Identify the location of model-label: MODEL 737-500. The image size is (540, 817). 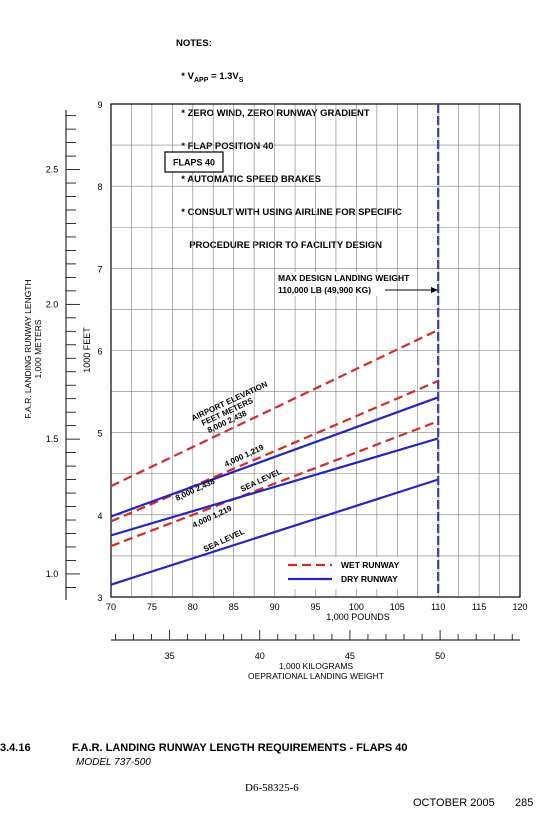
(113, 762).